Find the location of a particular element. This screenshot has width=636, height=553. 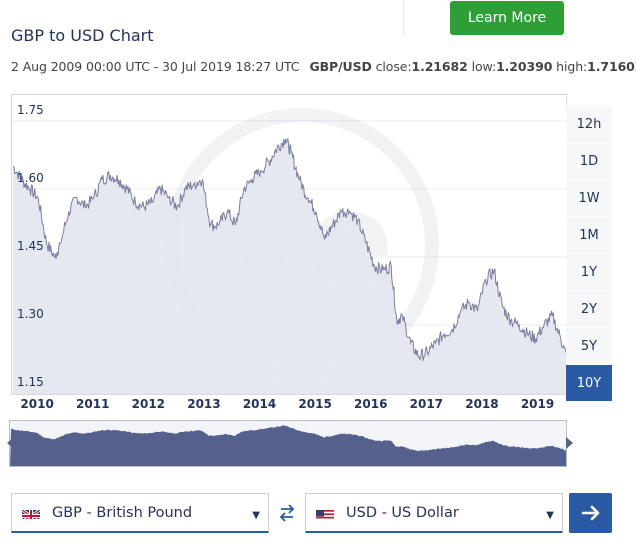

navigator-left-handle is located at coordinates (10, 443).